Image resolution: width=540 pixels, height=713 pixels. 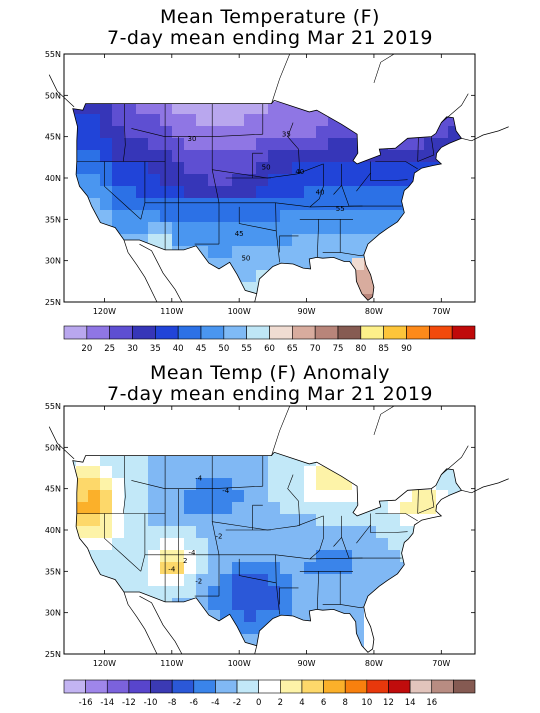 I want to click on legend-label: 10, so click(x=366, y=703).